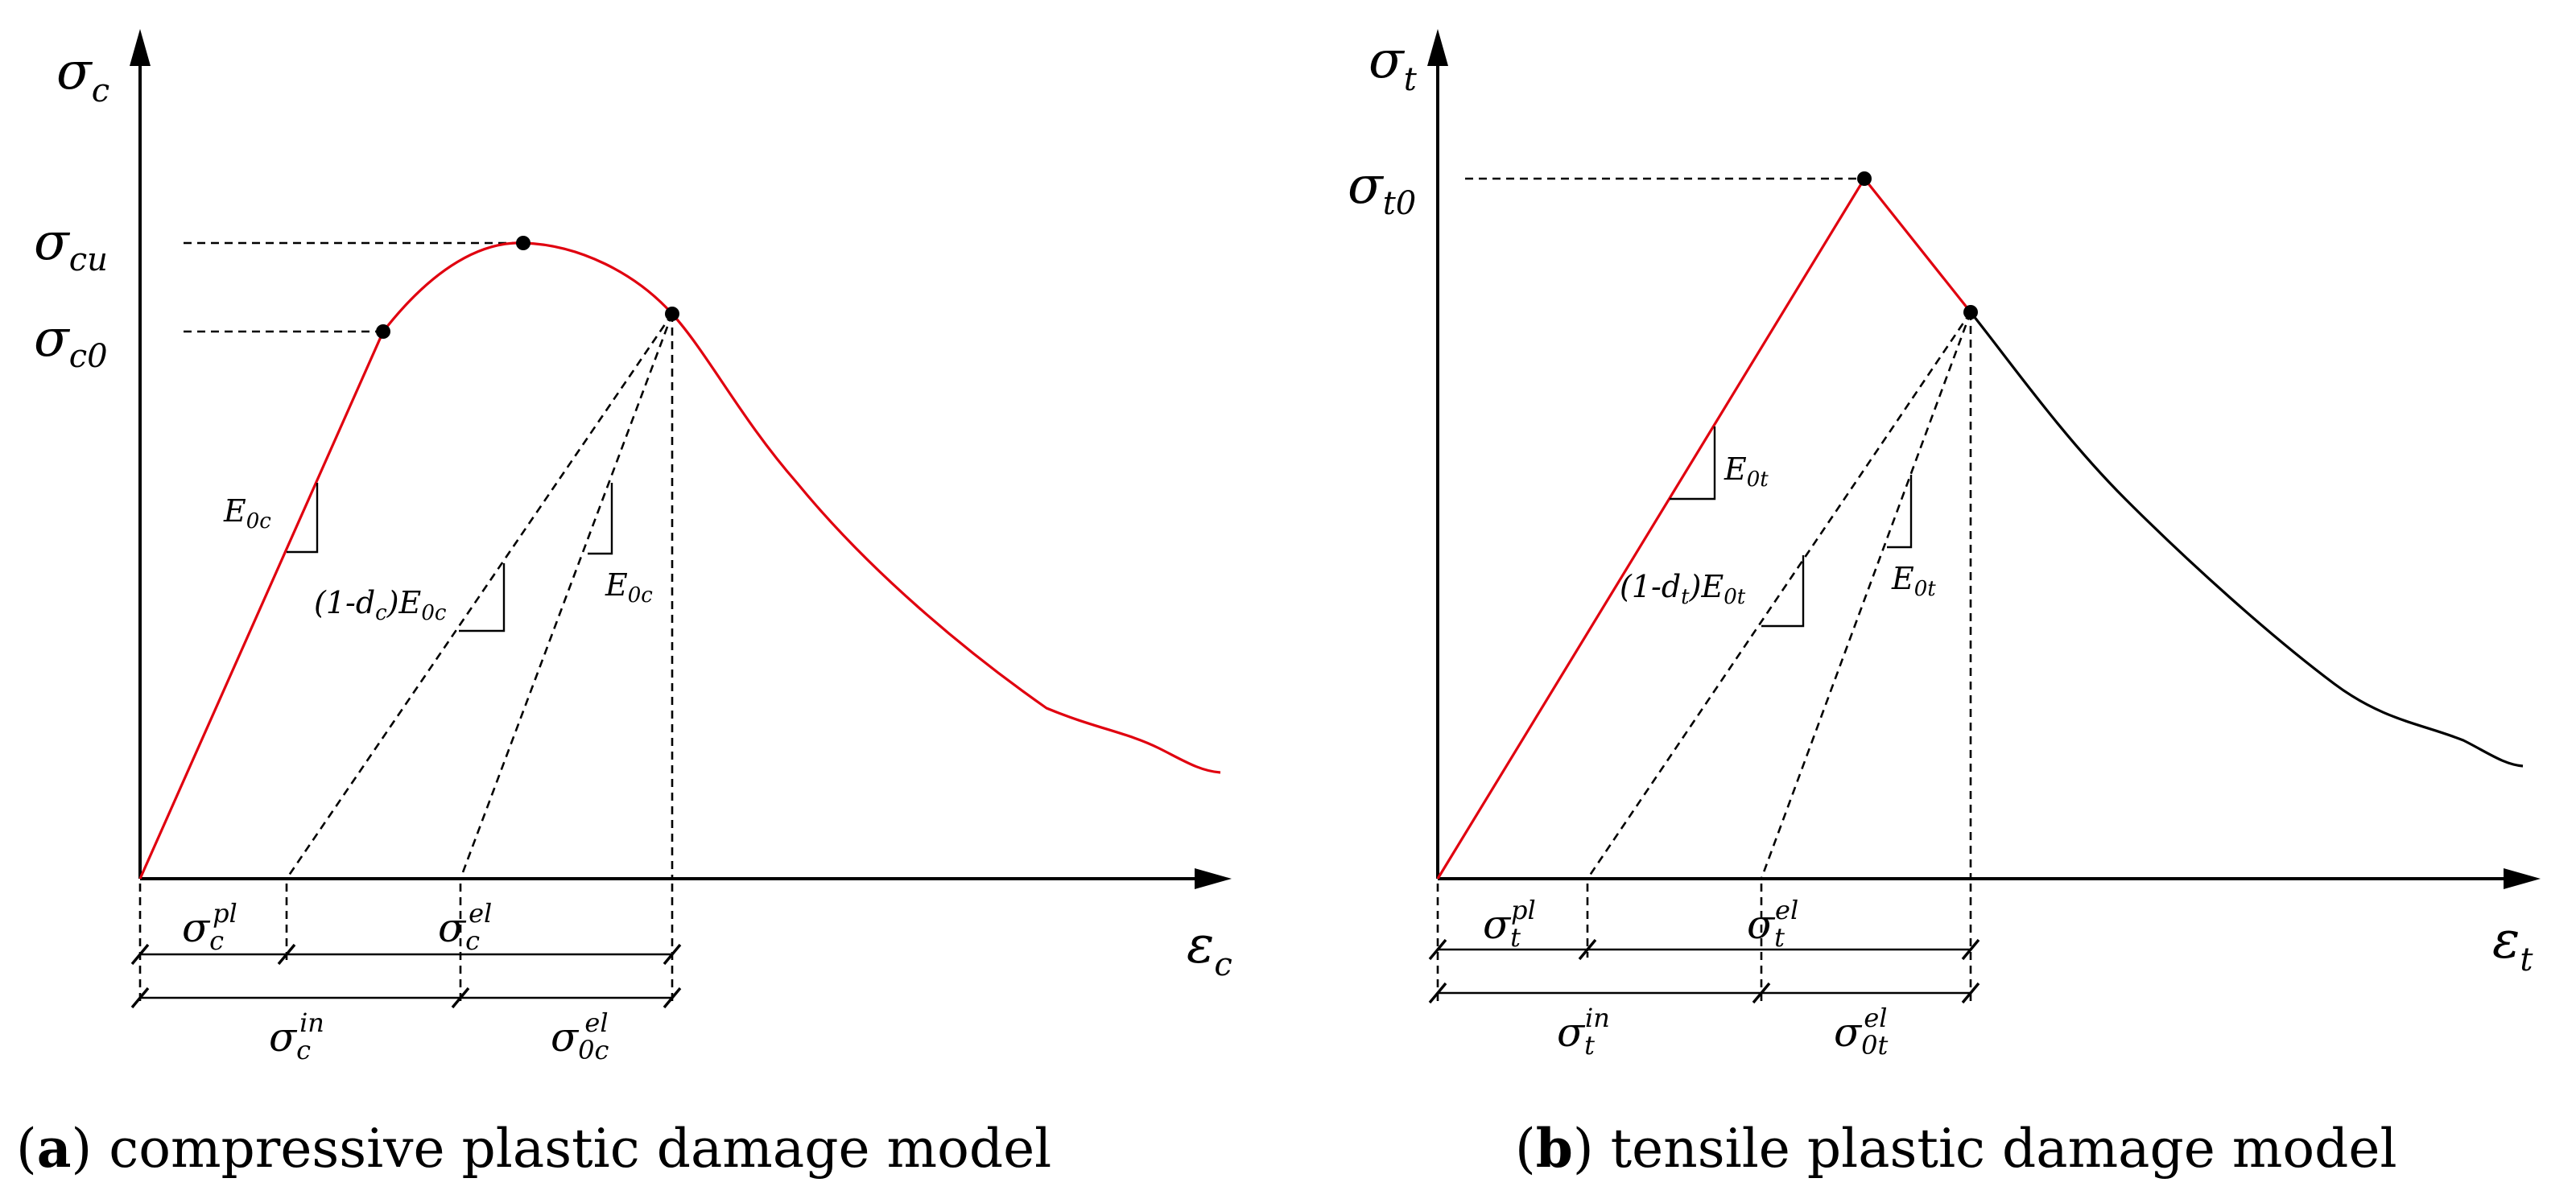 The height and width of the screenshot is (1203, 2576). Describe the element at coordinates (1746, 471) in the screenshot. I see `b-e0t-label-1: E0t` at that location.